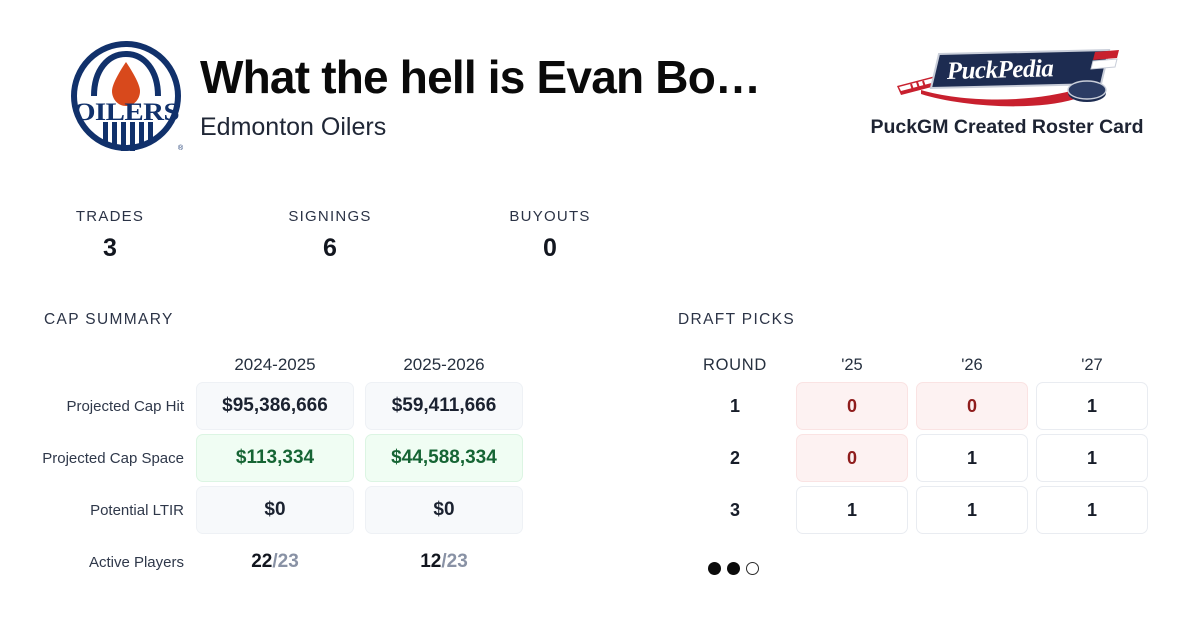 This screenshot has width=1200, height=630. I want to click on draft-picks-heading: DRAFT PICKS, so click(737, 319).